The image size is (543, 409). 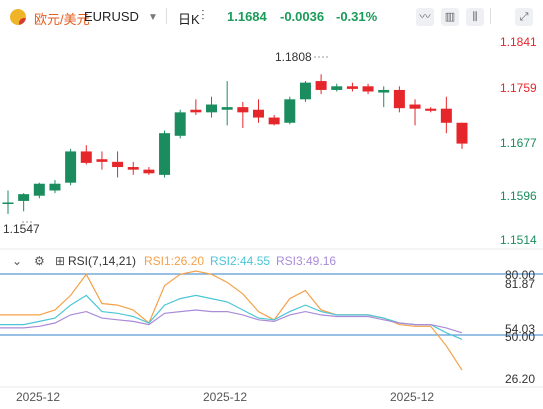 What do you see at coordinates (518, 196) in the screenshot?
I see `price-tick: 1.1596` at bounding box center [518, 196].